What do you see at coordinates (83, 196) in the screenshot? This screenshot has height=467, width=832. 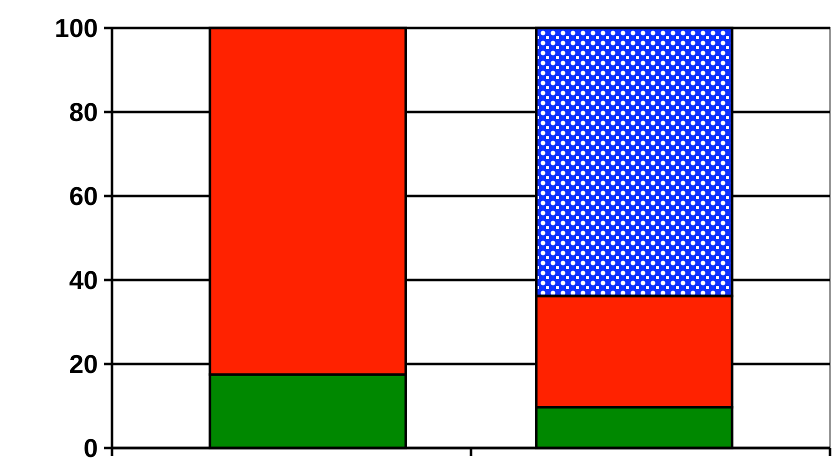 I see `y-tick-label: 60` at bounding box center [83, 196].